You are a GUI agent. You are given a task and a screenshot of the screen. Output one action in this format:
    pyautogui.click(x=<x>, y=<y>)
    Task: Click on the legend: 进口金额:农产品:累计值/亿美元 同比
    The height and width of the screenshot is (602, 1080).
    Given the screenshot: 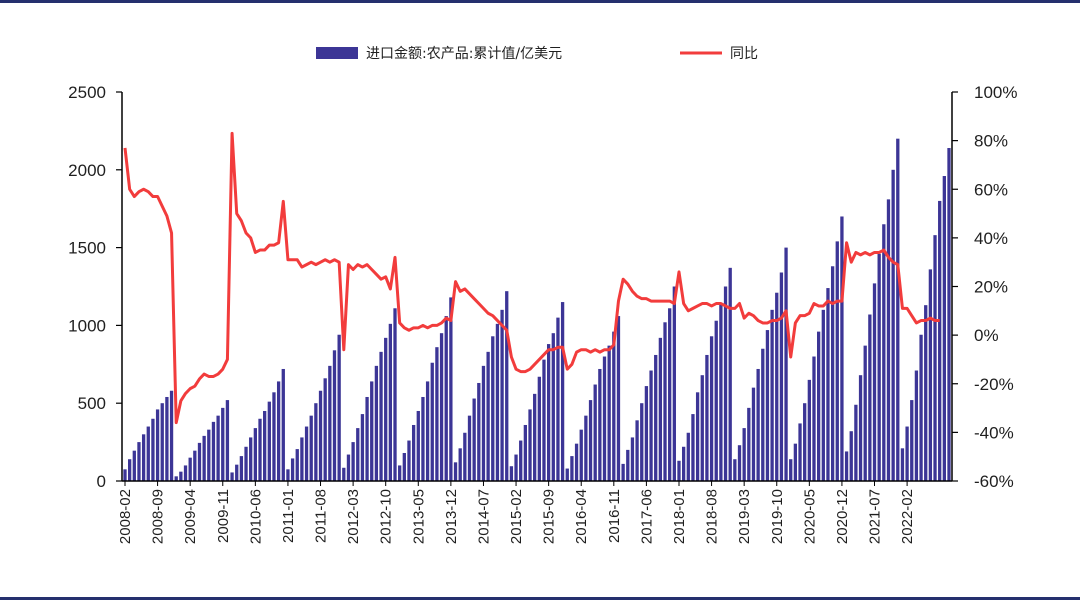 What is the action you would take?
    pyautogui.click(x=537, y=54)
    